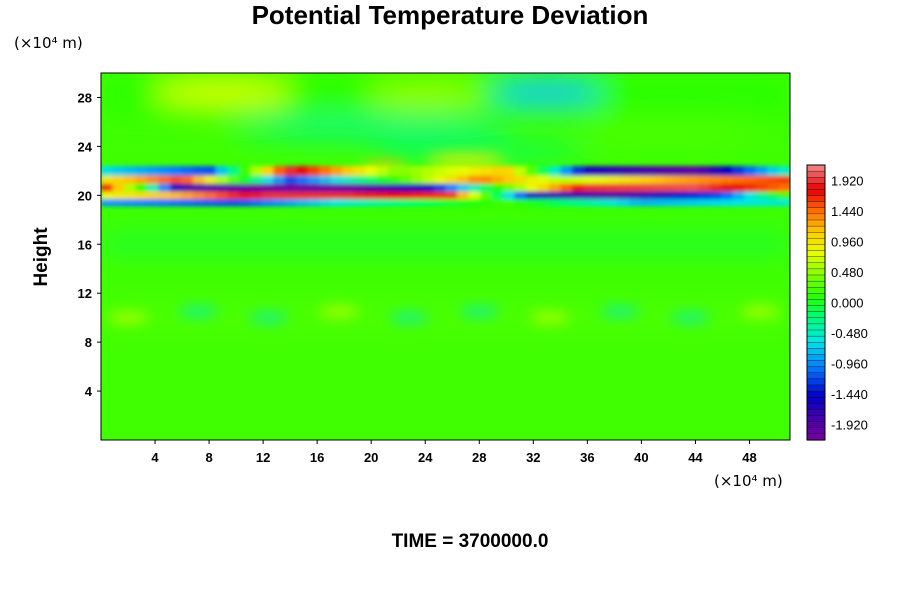  I want to click on y-tick-label: 8, so click(88, 342).